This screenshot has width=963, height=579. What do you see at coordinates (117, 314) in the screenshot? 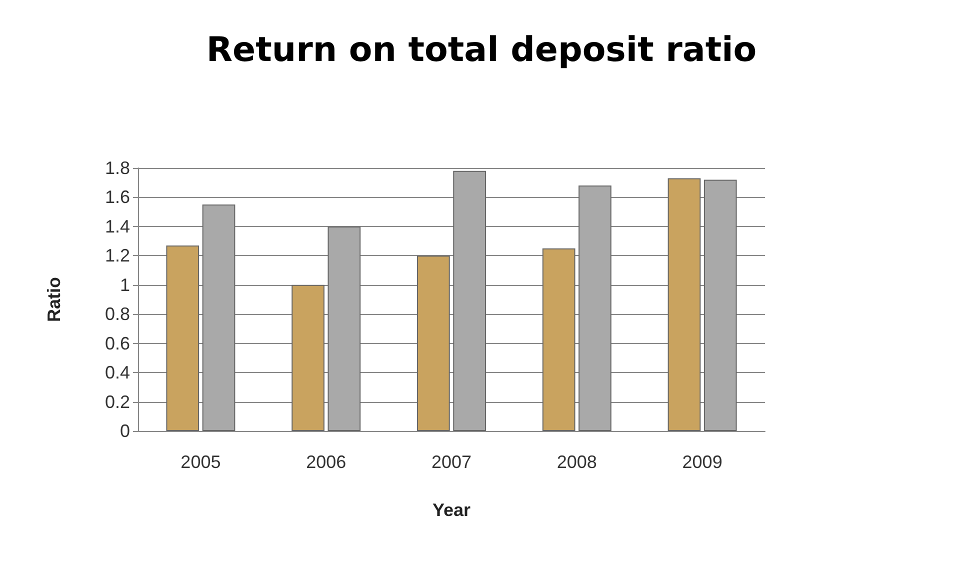
I see `y-tick-label: 0.8` at bounding box center [117, 314].